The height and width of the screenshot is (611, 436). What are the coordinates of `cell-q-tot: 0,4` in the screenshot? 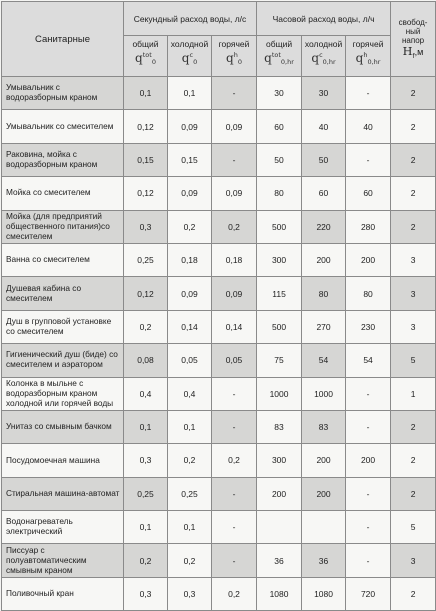 It's located at (145, 393).